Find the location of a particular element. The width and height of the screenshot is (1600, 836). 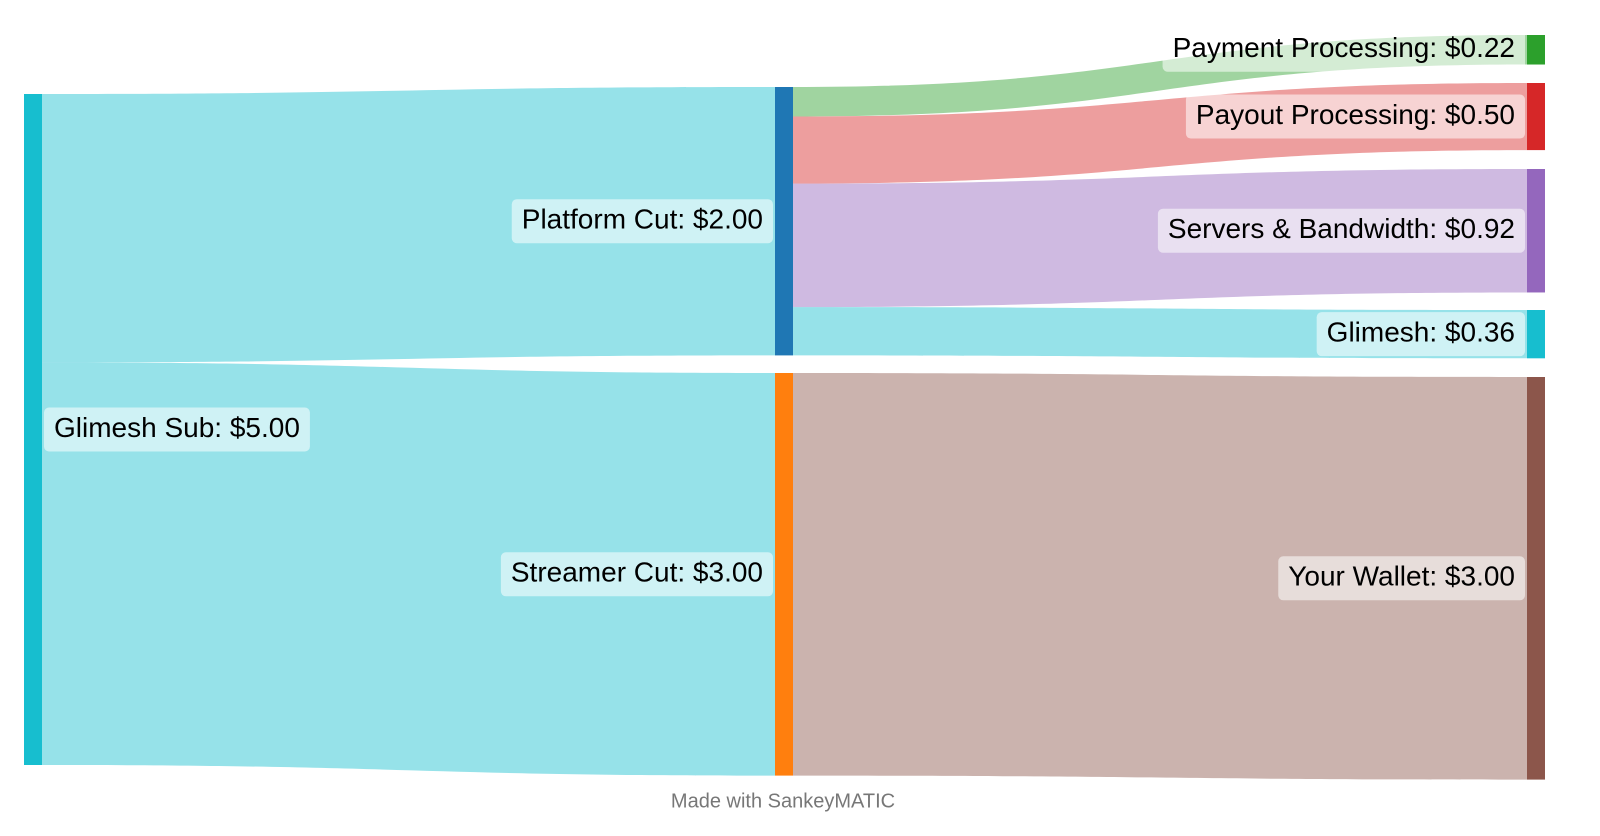

node-label: Servers & Bandwidth: $0.92 is located at coordinates (1341, 228).